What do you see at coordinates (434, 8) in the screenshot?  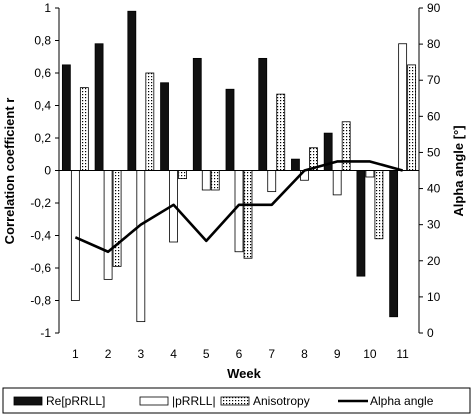 I see `y2-tick-label: 90` at bounding box center [434, 8].